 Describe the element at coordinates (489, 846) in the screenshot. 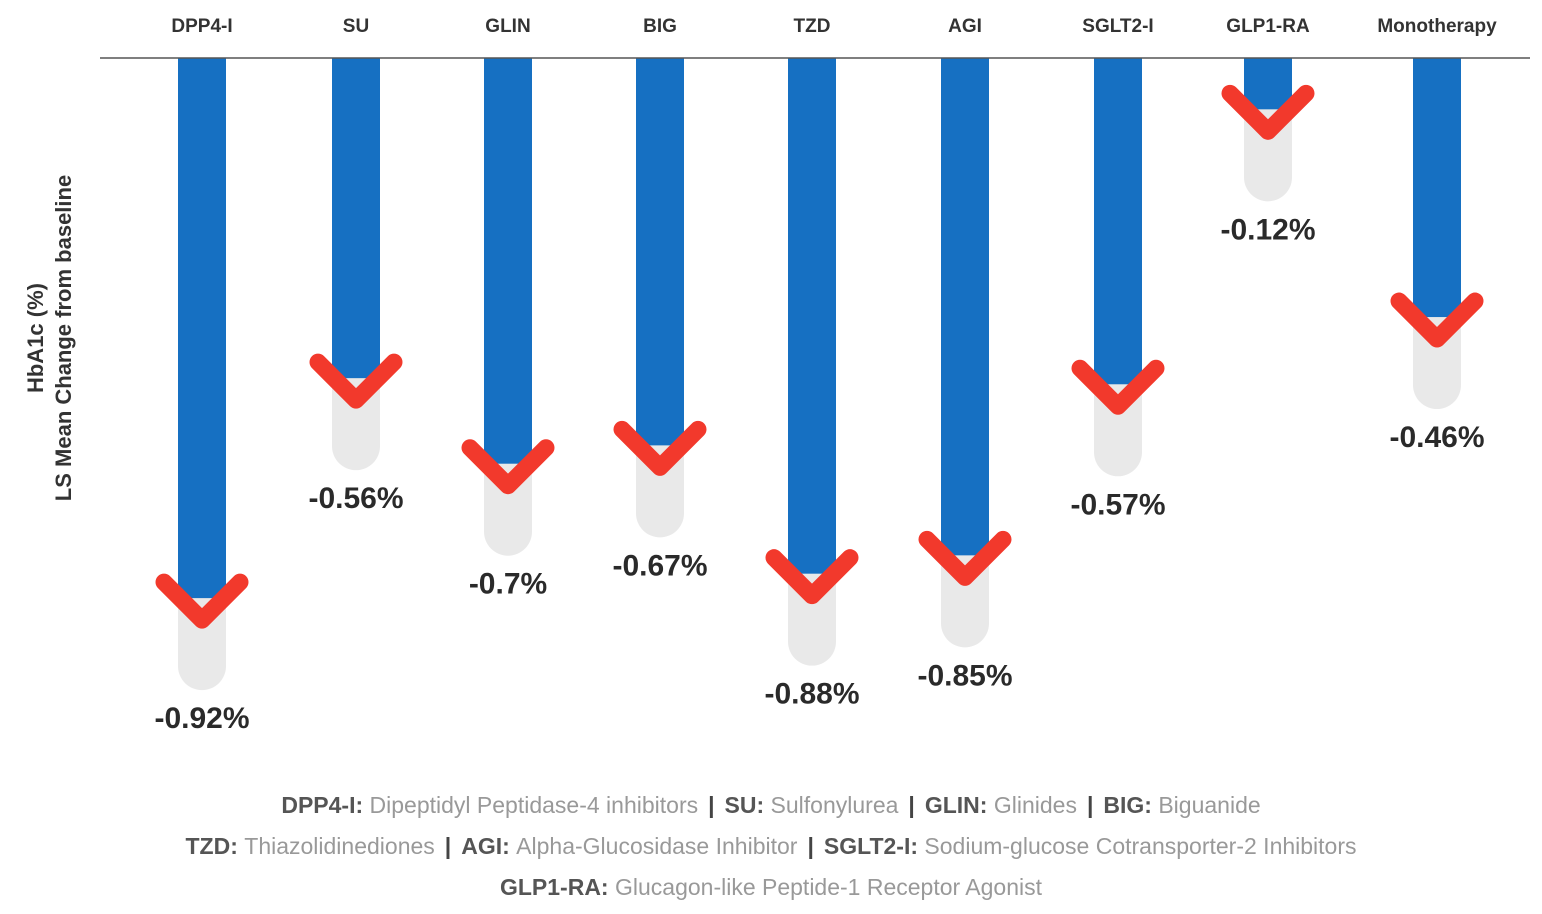

I see `legend-abbreviation: AGI:` at that location.